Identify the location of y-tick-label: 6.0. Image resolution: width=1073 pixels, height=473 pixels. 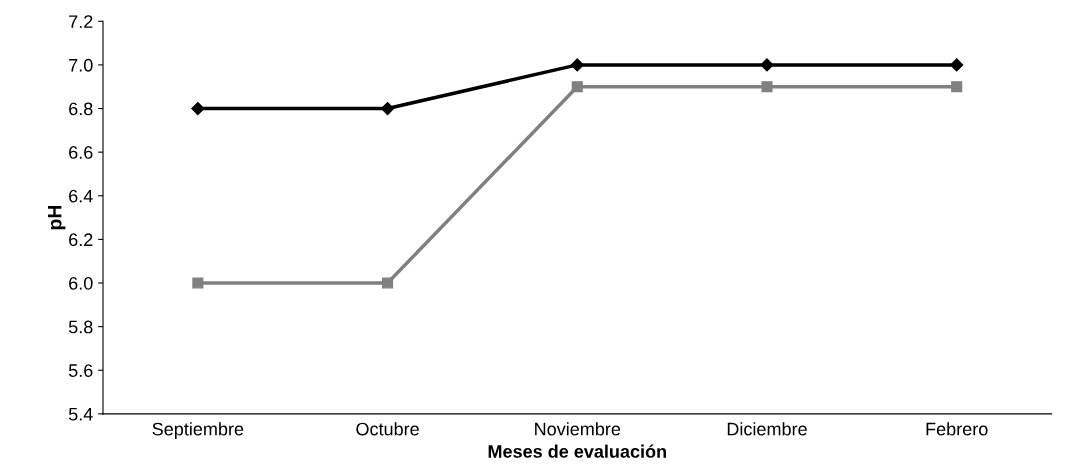
(81, 283).